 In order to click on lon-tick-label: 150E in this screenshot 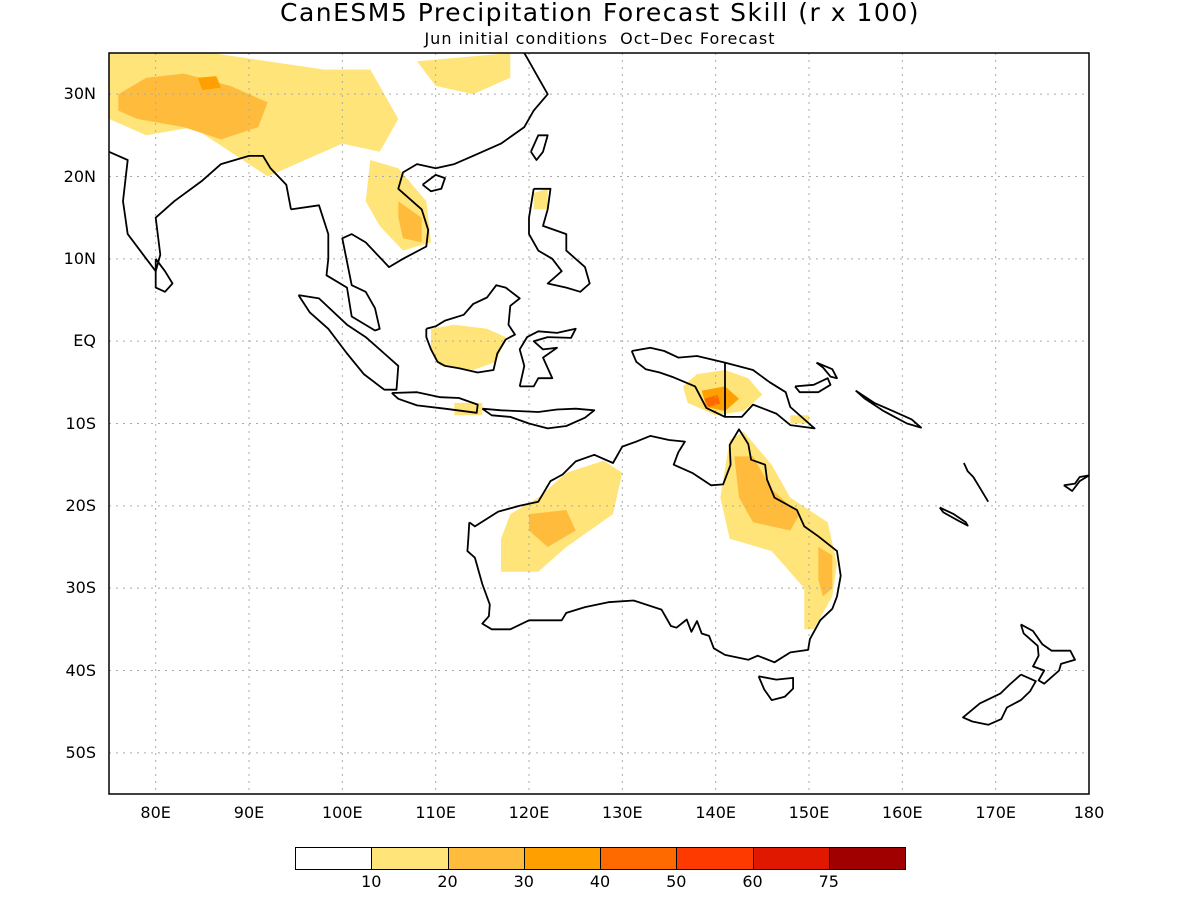, I will do `click(809, 812)`.